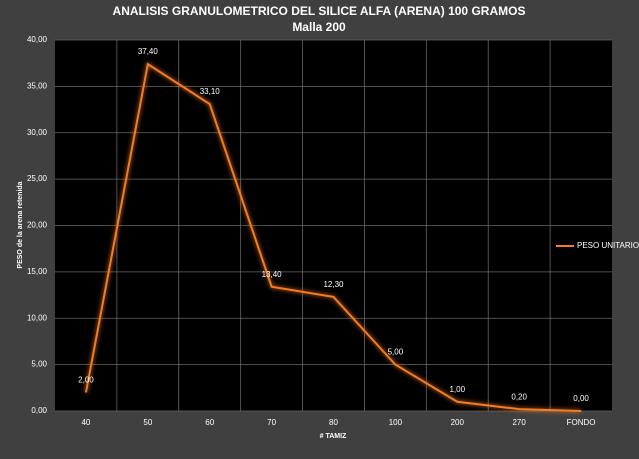 This screenshot has height=459, width=639. Describe the element at coordinates (458, 422) in the screenshot. I see `x-tick-label: 200` at that location.